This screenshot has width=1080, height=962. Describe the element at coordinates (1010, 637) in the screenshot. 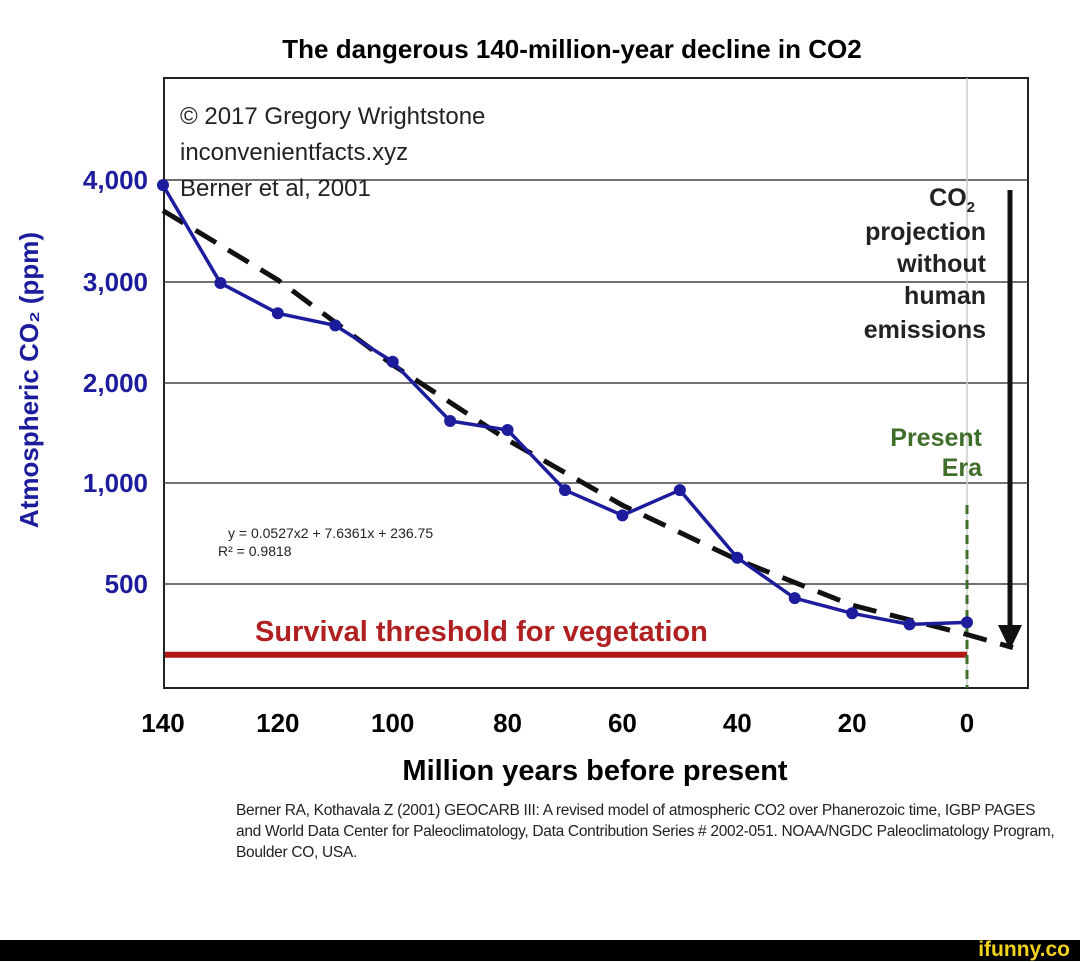

I see `arrow-head-icon` at that location.